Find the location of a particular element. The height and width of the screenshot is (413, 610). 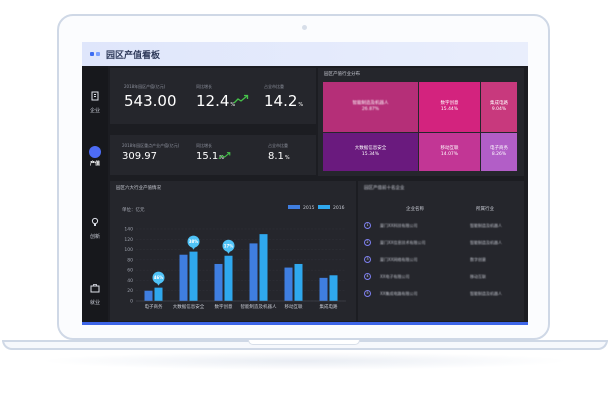

table-header-company: 企业名称 is located at coordinates (415, 209).